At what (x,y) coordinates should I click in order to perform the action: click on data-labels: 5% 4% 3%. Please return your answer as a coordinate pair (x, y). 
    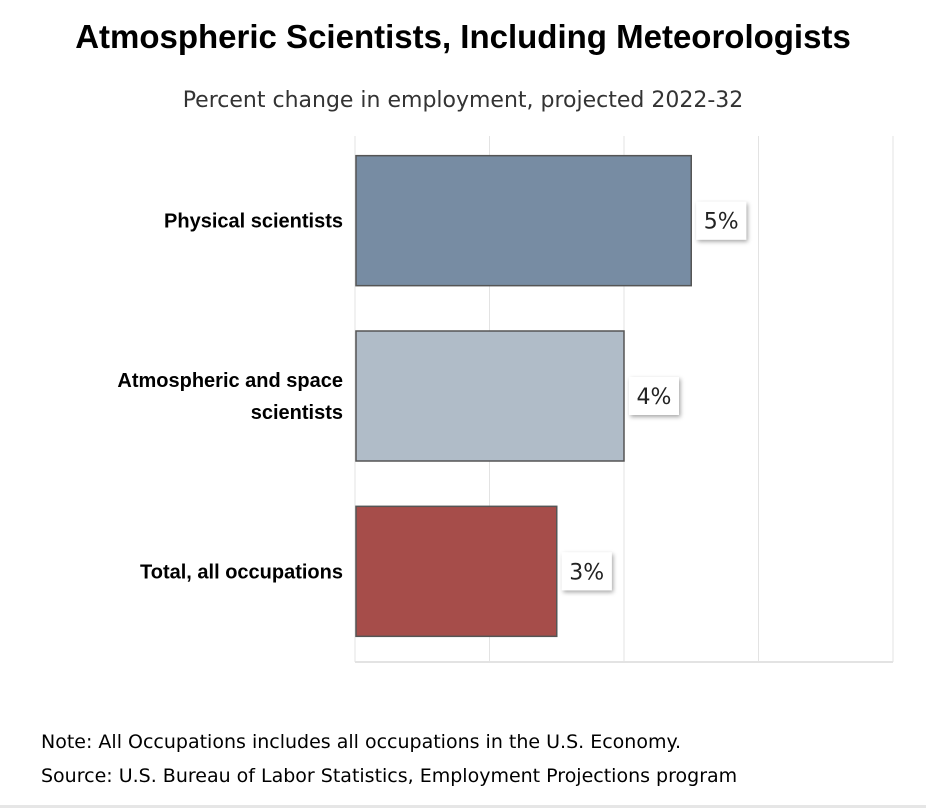
    Looking at the image, I should click on (654, 396).